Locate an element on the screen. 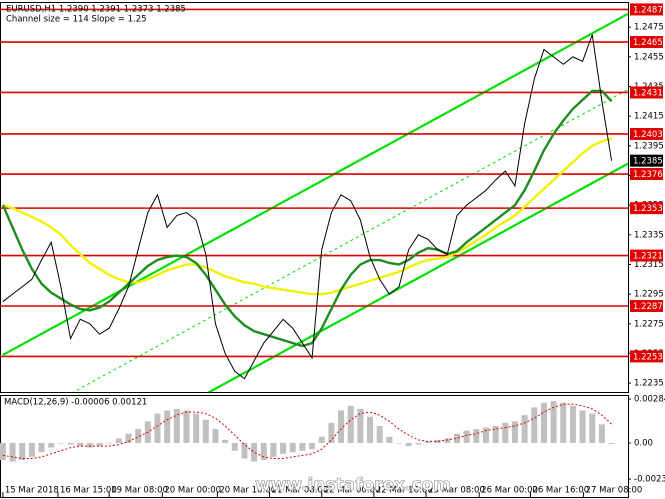 This screenshot has width=665, height=499. watermark: www.instaforex.com is located at coordinates (353, 485).